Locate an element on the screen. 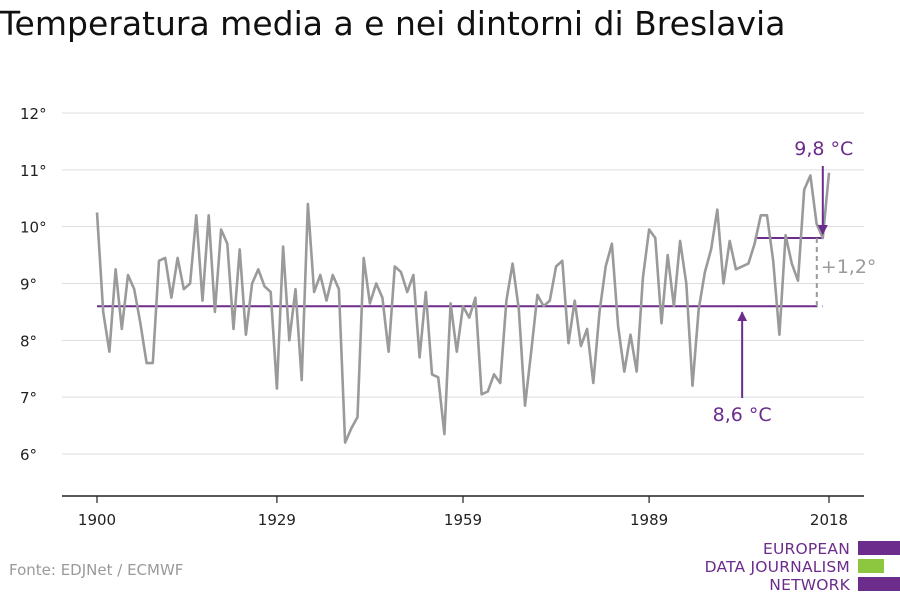 The width and height of the screenshot is (900, 600). logo-text-line-2: DATA JOURNALISM is located at coordinates (777, 567).